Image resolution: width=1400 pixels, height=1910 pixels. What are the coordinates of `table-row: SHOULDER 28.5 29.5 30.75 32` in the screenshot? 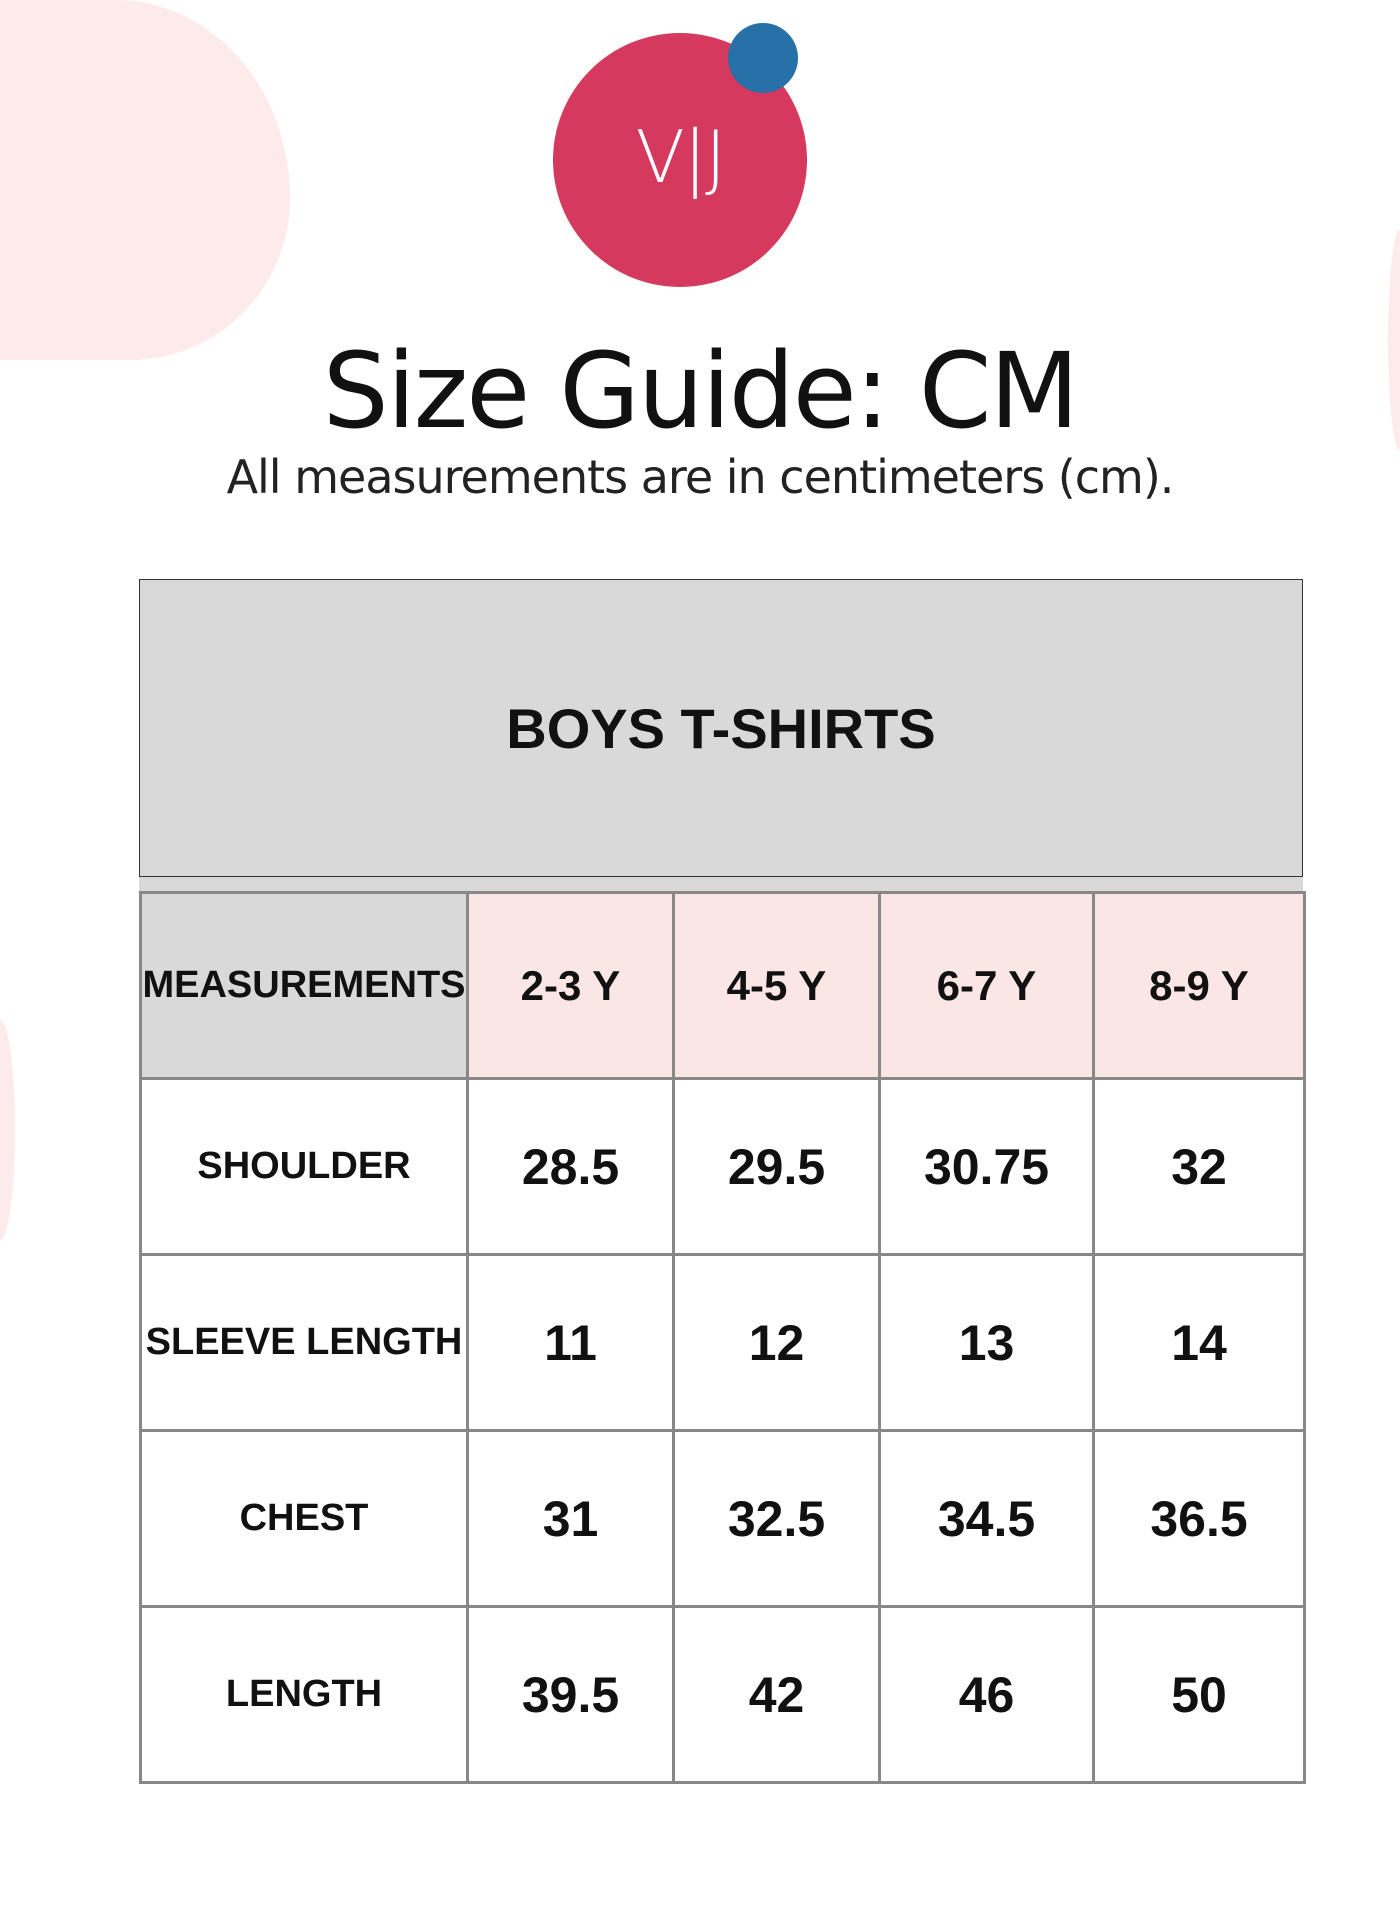 It's located at (722, 1166).